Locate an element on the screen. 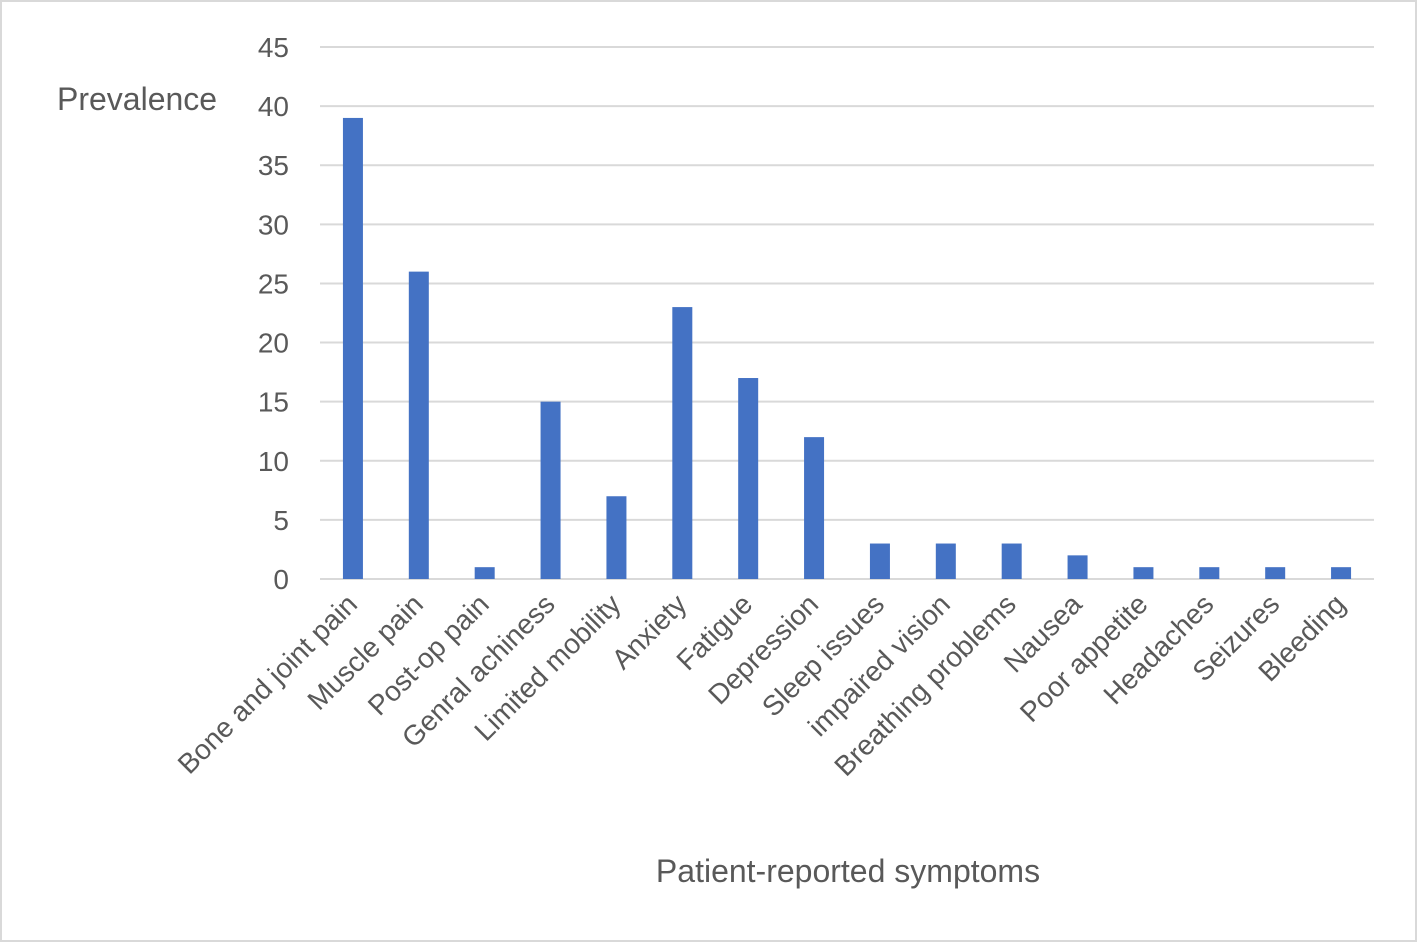 The image size is (1417, 944). y-tick-label: 10 is located at coordinates (273, 461).